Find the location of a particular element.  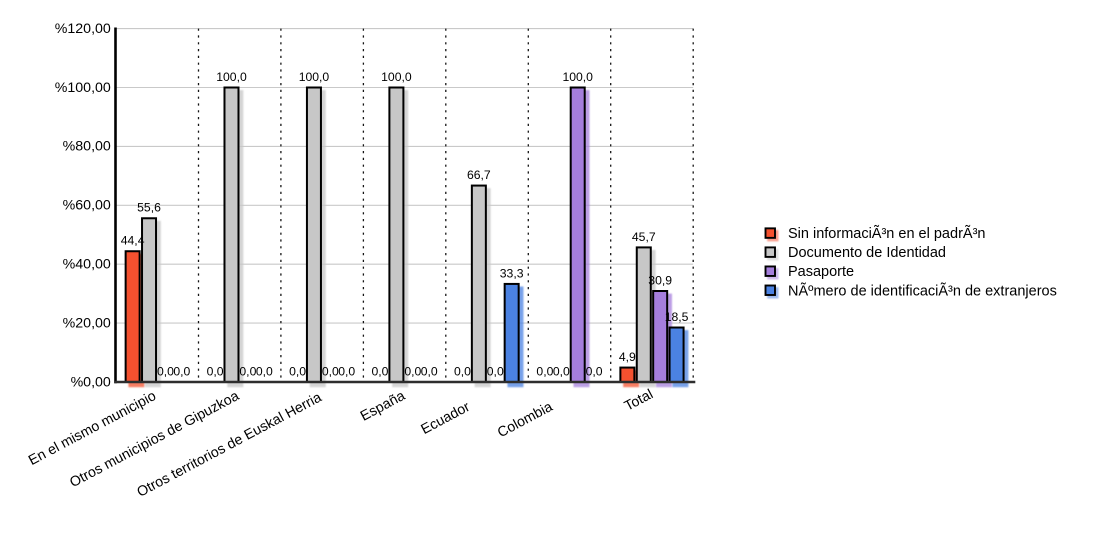

svg-text: 44,4 is located at coordinates (133, 241).